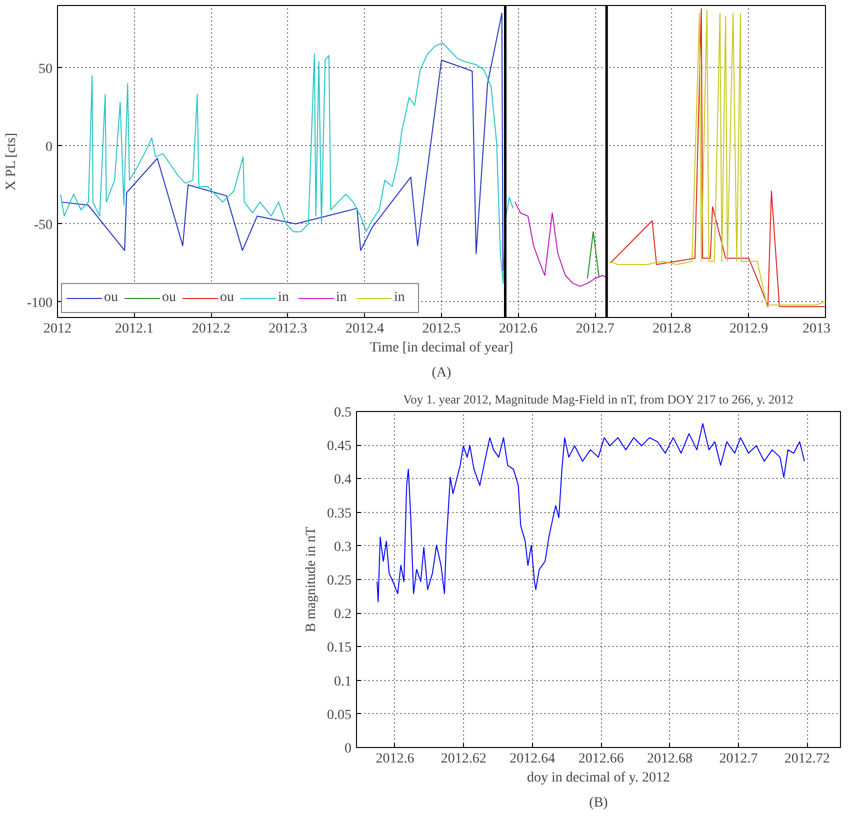 This screenshot has width=866, height=824. Describe the element at coordinates (45, 69) in the screenshot. I see `y-tick-label: 50` at that location.